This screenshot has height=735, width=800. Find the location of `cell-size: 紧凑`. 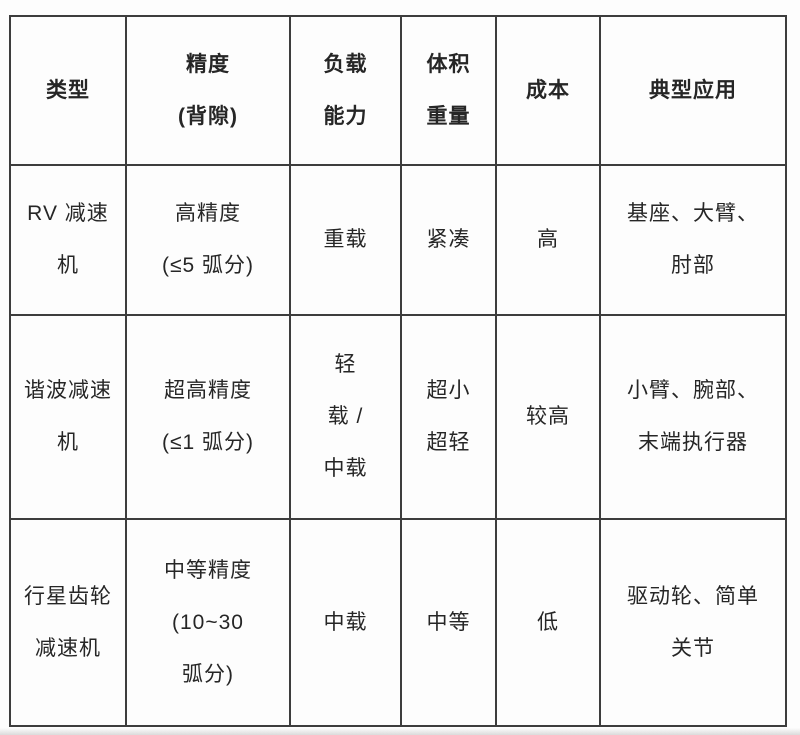

cell-size: 紧凑 is located at coordinates (448, 240).